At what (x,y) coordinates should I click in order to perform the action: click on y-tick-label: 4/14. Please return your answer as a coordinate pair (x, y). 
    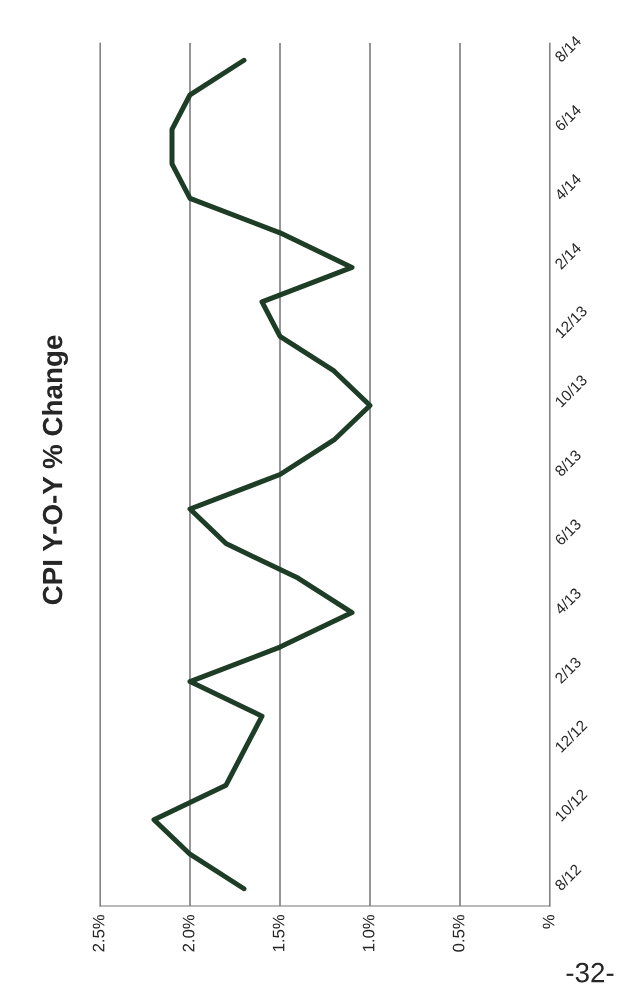
    Looking at the image, I should click on (567, 186).